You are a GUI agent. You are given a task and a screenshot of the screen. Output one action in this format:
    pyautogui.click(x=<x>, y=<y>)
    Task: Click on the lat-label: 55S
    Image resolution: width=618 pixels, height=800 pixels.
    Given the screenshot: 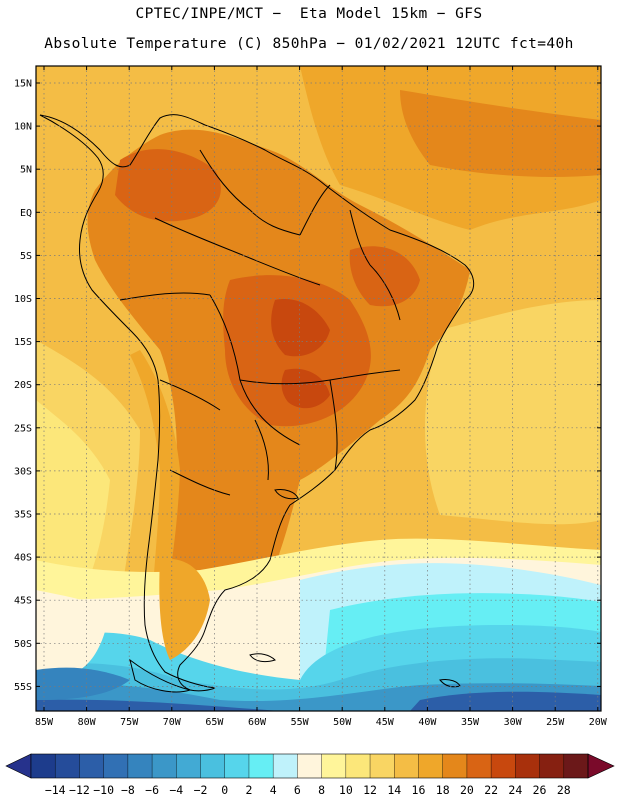 What is the action you would take?
    pyautogui.click(x=23, y=687)
    